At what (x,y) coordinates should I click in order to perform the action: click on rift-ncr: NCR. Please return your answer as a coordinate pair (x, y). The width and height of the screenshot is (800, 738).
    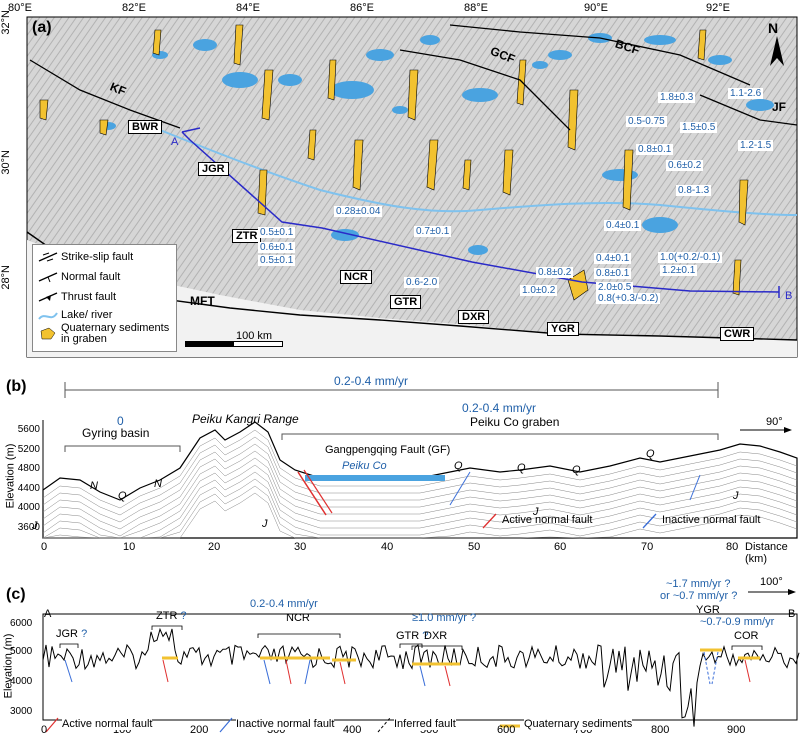
    Looking at the image, I should click on (298, 618).